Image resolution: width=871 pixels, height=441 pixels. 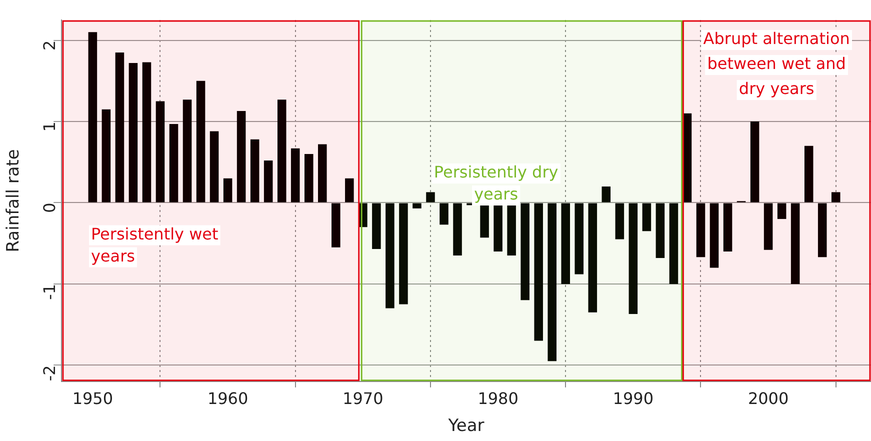 What do you see at coordinates (49, 127) in the screenshot?
I see `y-tick-label: 1` at bounding box center [49, 127].